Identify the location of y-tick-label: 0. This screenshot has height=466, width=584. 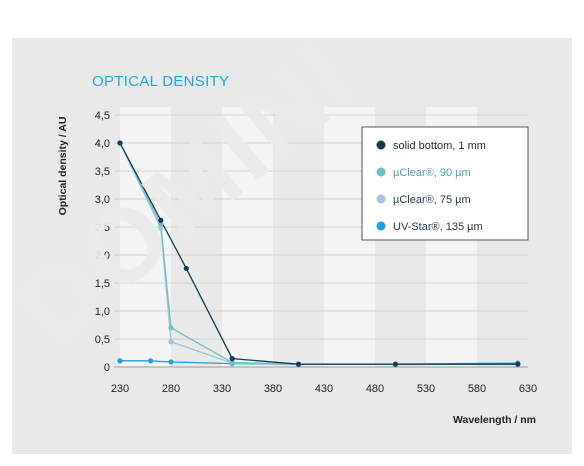
(107, 368).